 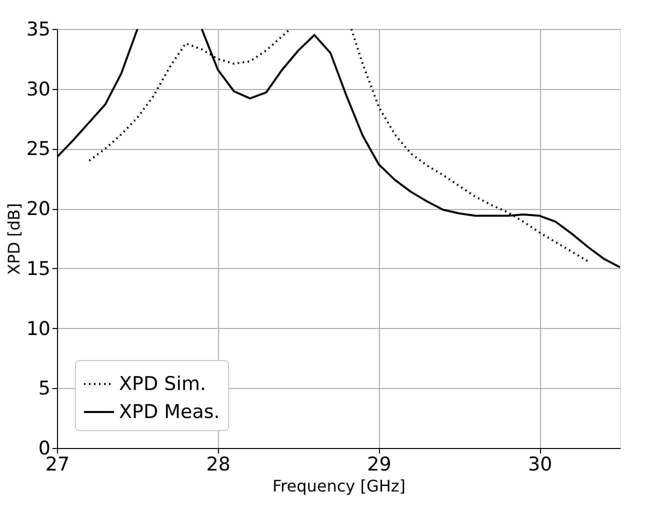 I want to click on y-axis-title: XPD [dB], so click(x=14, y=239).